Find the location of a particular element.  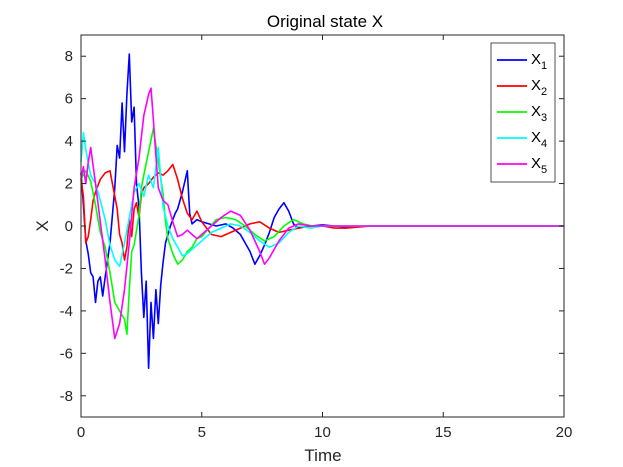

y-axis-label: X is located at coordinates (42, 225).